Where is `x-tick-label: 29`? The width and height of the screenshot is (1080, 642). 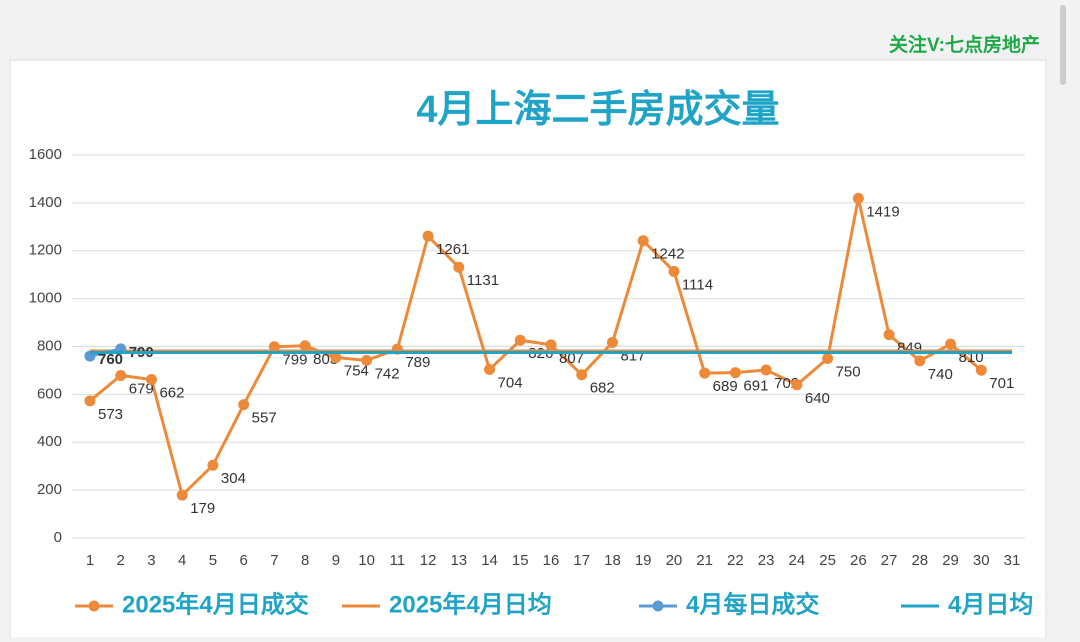
x-tick-label: 29 is located at coordinates (950, 560).